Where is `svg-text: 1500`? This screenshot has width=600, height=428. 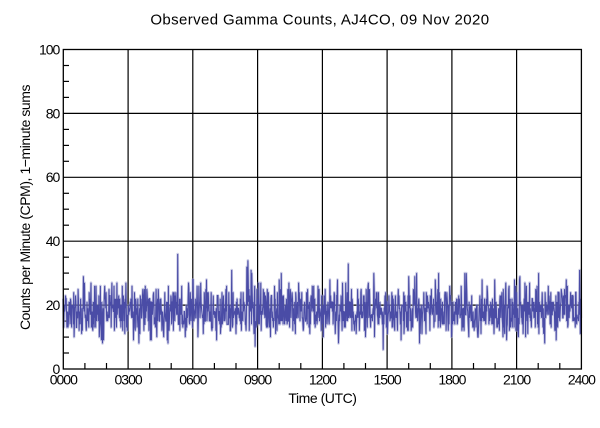 svg-text: 1500 is located at coordinates (388, 380).